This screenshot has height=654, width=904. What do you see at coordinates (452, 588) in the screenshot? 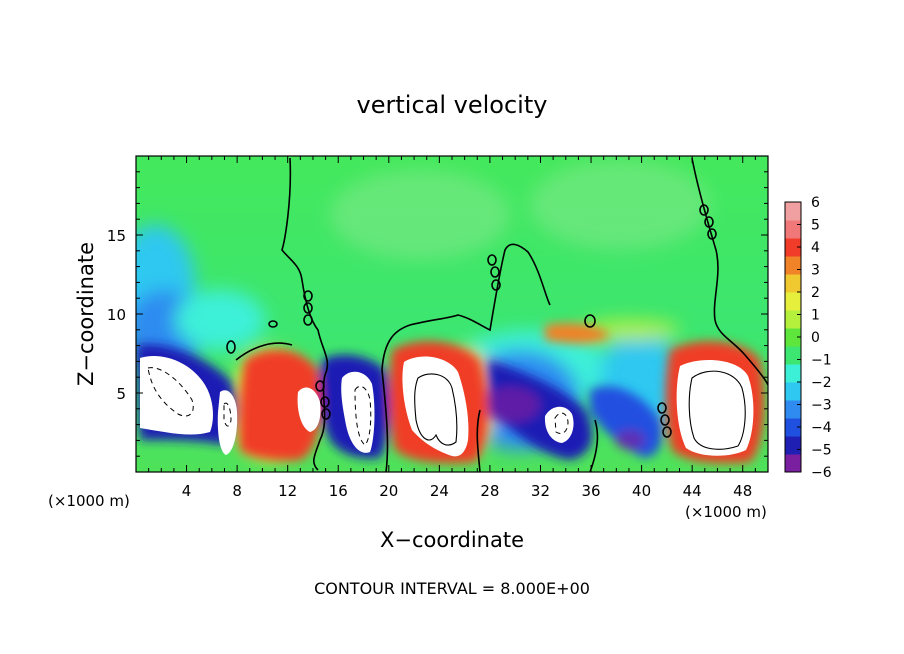
I see `contour-interval-note: CONTOUR INTERVAL = 8.000E+00` at bounding box center [452, 588].